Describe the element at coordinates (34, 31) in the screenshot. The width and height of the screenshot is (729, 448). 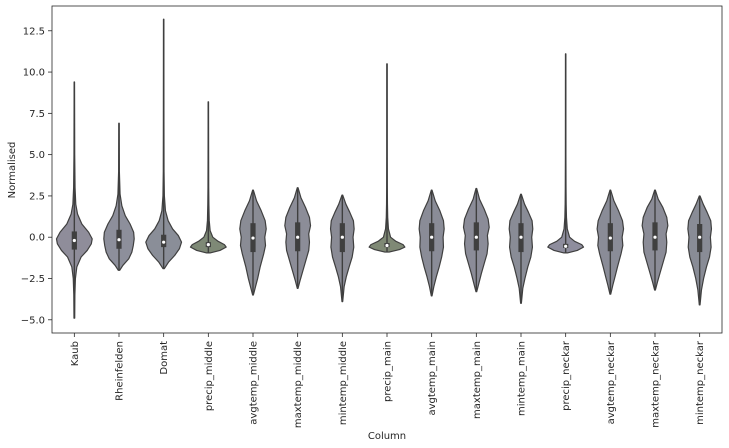
I see `y-tick-label: 12.5` at that location.